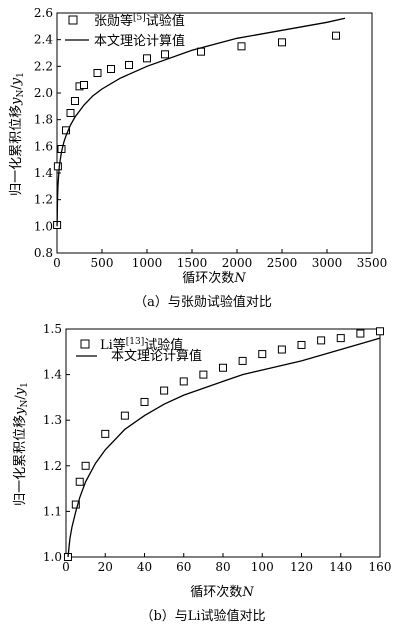 The height and width of the screenshot is (635, 403). I want to click on chart-b-caption: （b）与Li试验值对比, so click(202, 616).